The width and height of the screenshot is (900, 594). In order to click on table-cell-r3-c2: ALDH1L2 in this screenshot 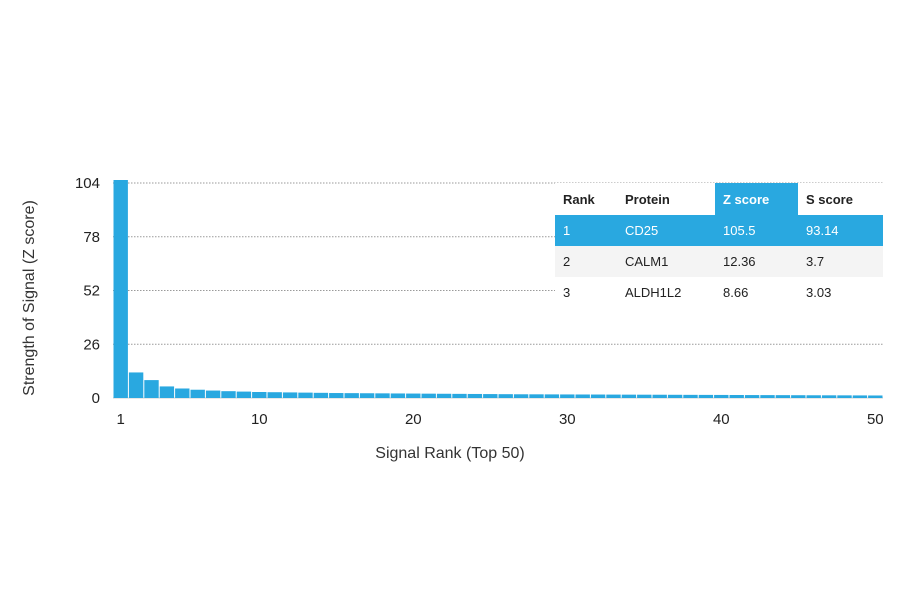, I will do `click(653, 292)`.